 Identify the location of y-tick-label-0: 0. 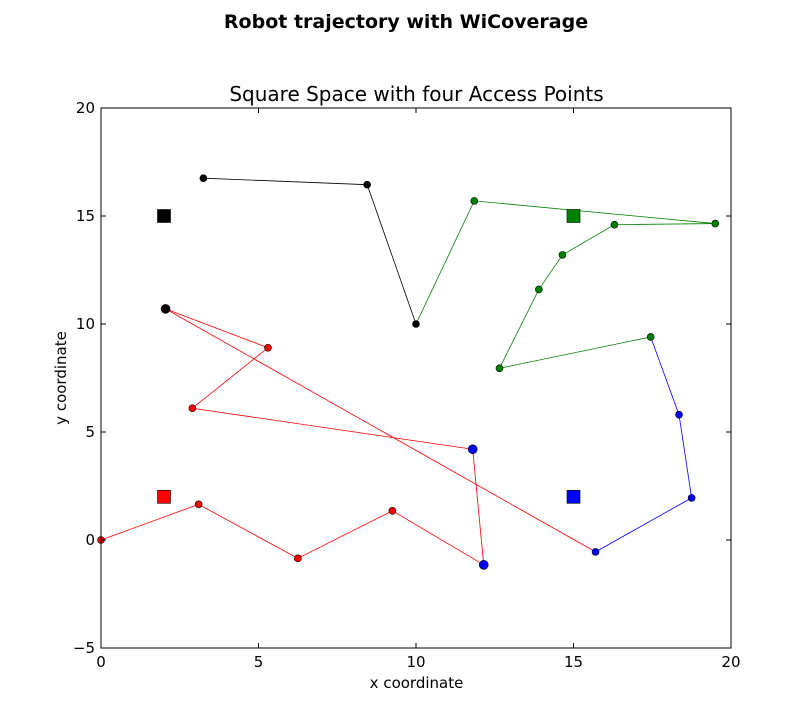
(90, 540).